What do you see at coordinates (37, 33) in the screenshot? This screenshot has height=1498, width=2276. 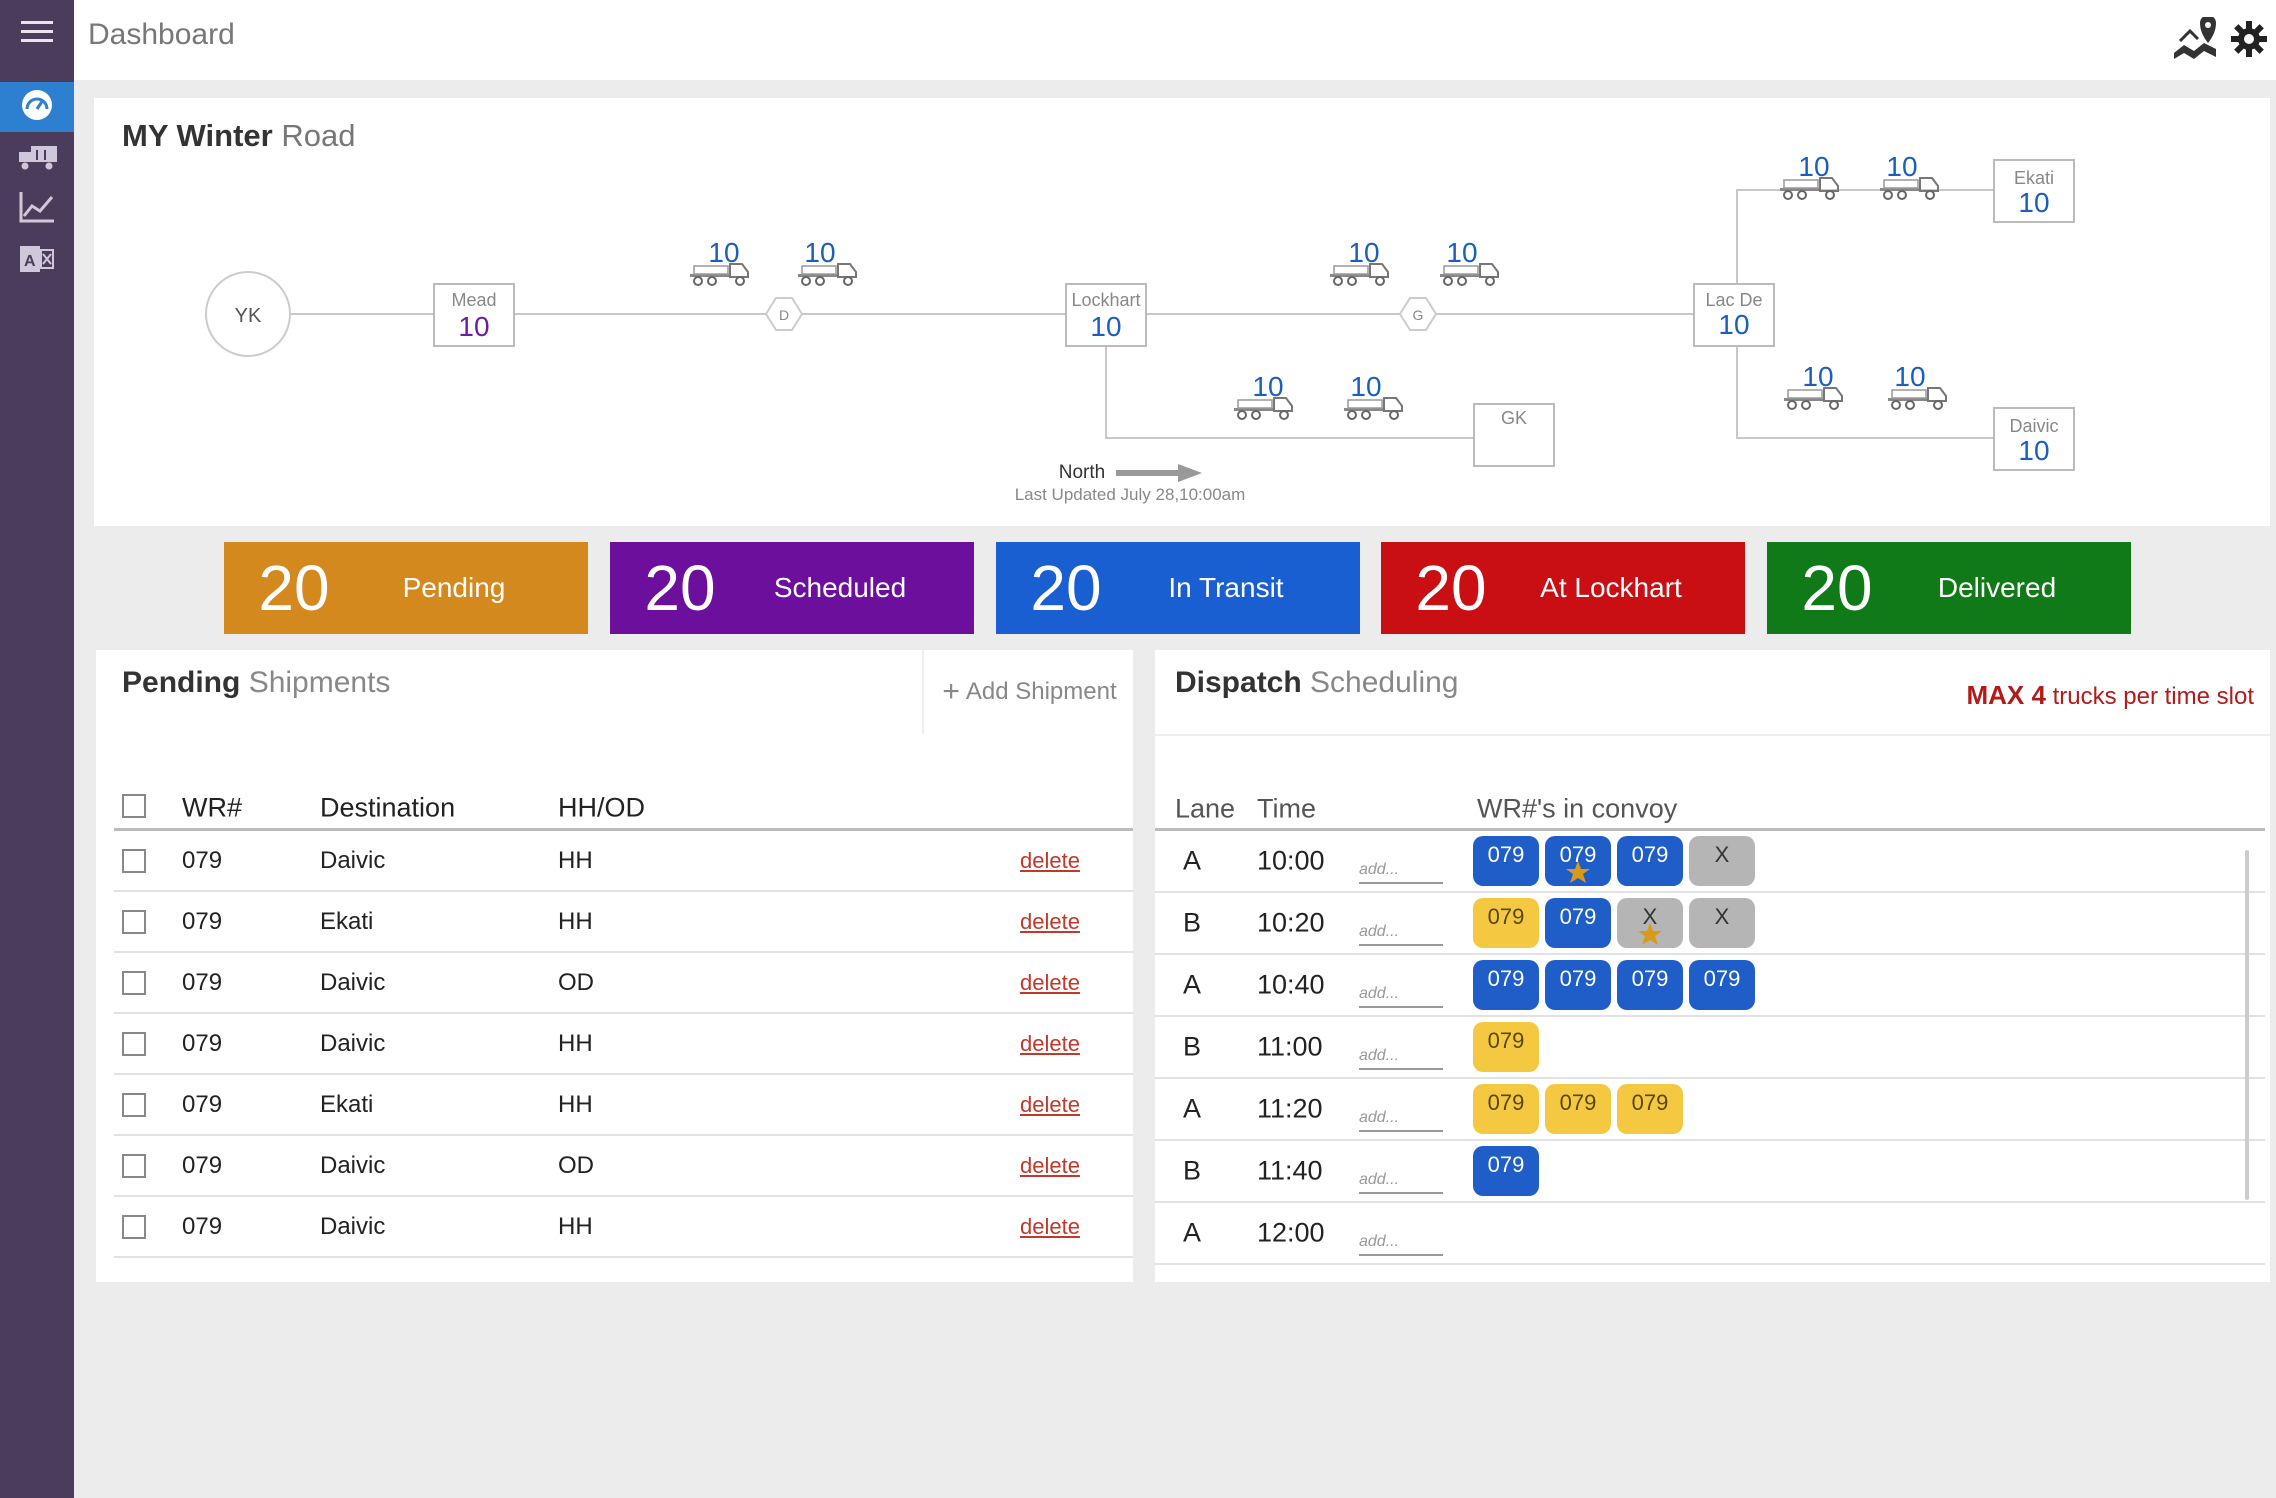 I see `menu-button` at bounding box center [37, 33].